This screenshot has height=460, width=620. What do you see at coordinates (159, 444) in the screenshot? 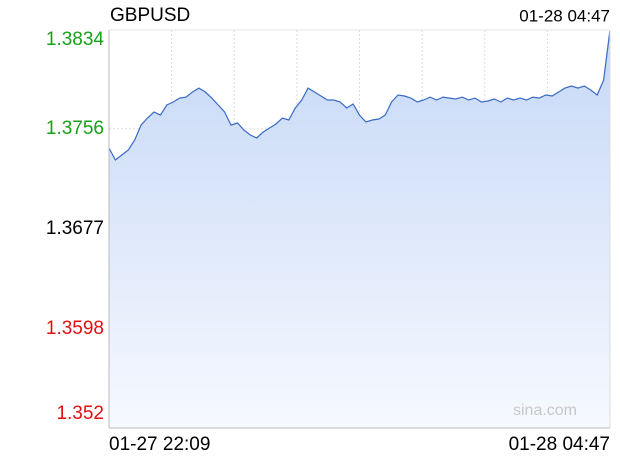
I see `x-tick-label: 01-27 22:09` at bounding box center [159, 444].